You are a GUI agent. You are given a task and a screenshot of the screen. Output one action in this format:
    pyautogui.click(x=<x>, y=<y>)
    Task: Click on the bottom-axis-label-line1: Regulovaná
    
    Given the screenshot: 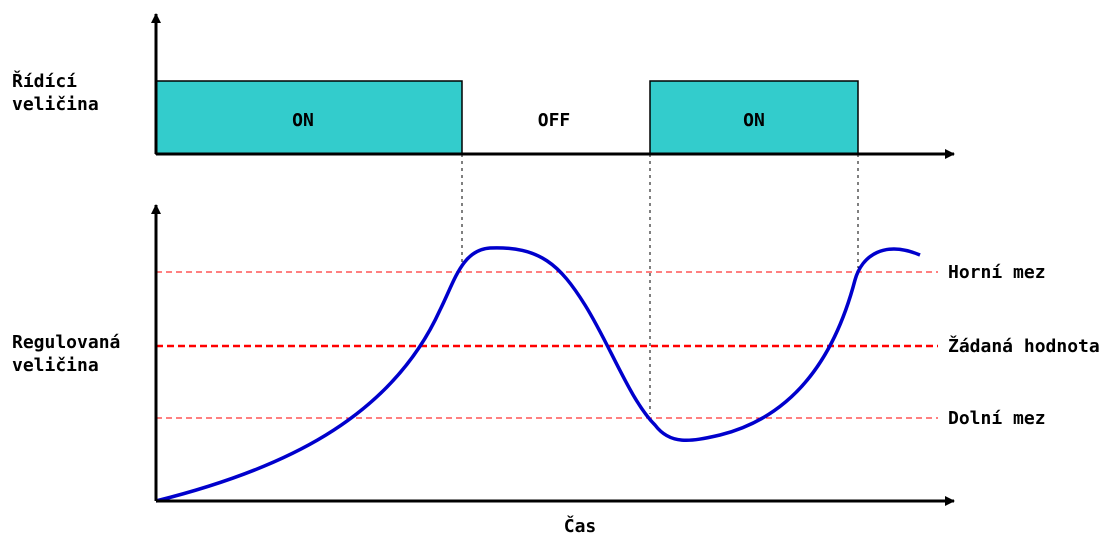 What is the action you would take?
    pyautogui.click(x=66, y=342)
    